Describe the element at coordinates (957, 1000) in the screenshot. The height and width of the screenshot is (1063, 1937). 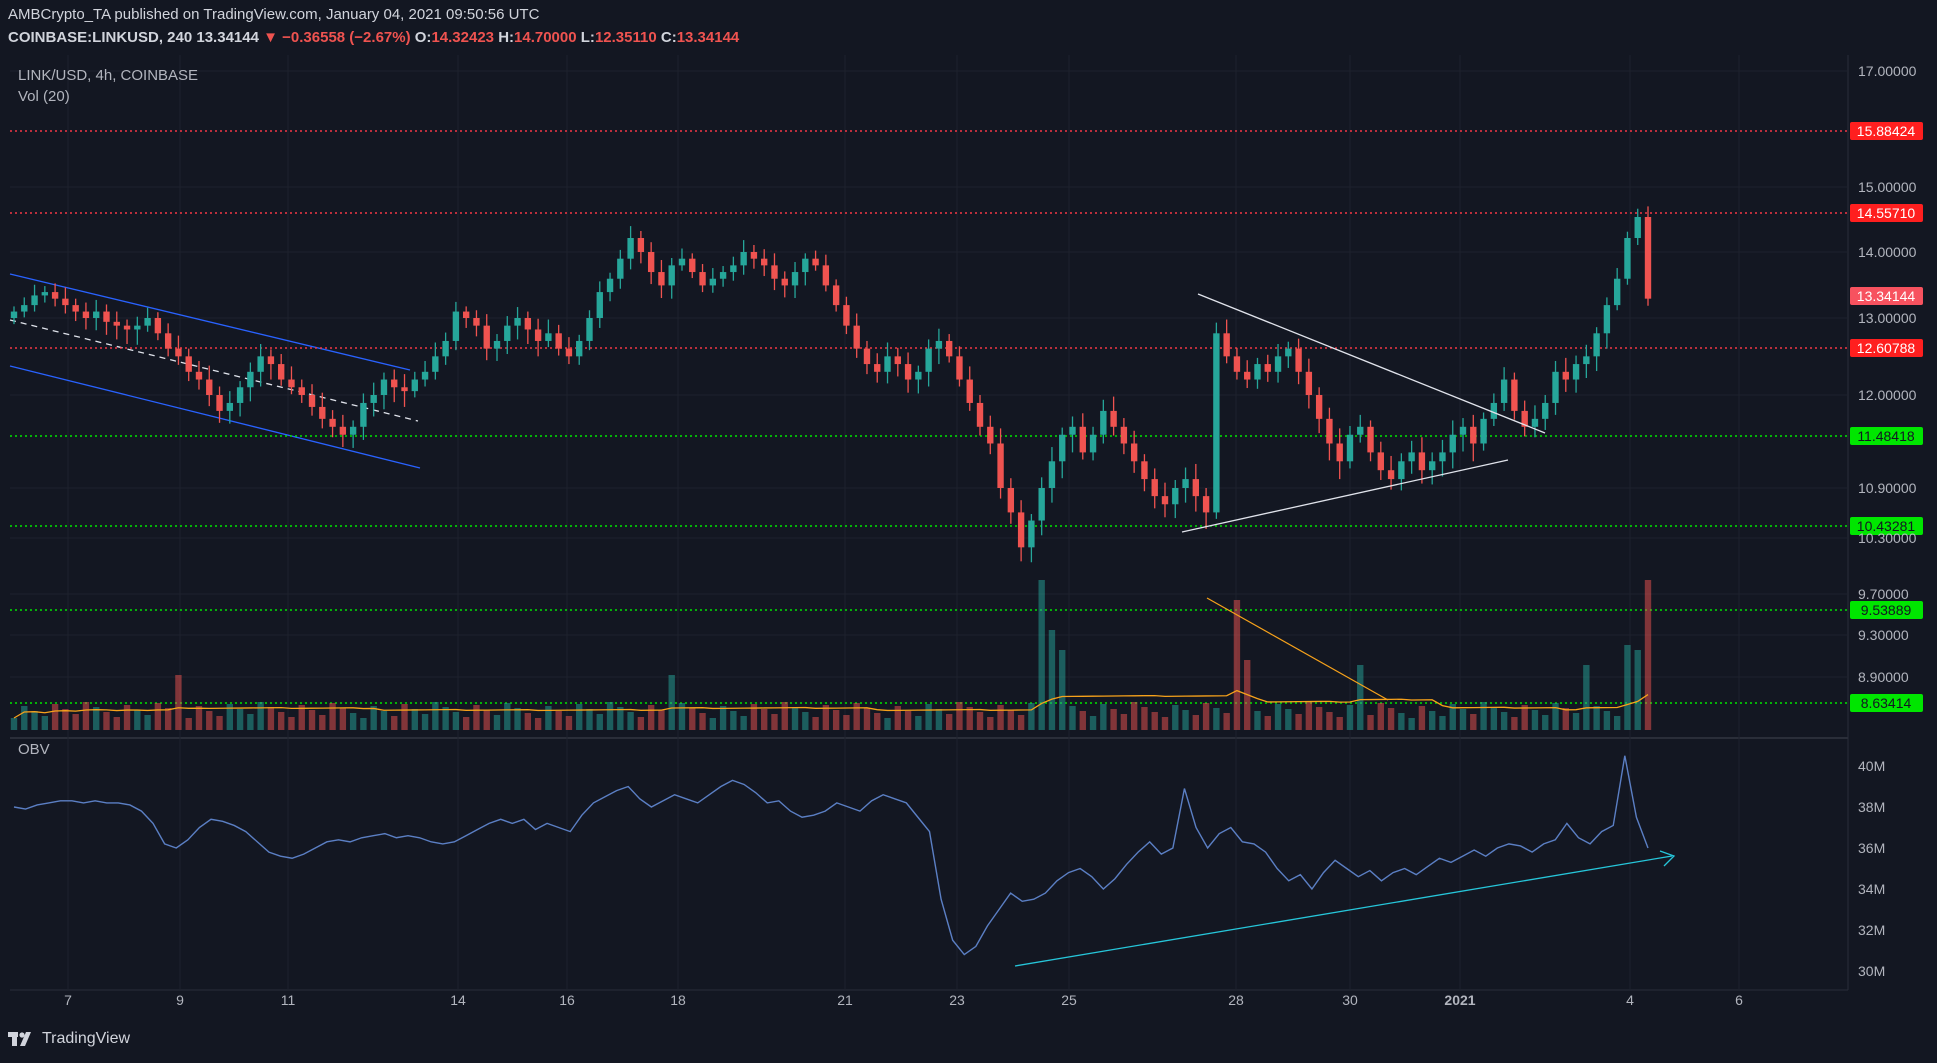
I see `time-tick-label: 23` at that location.